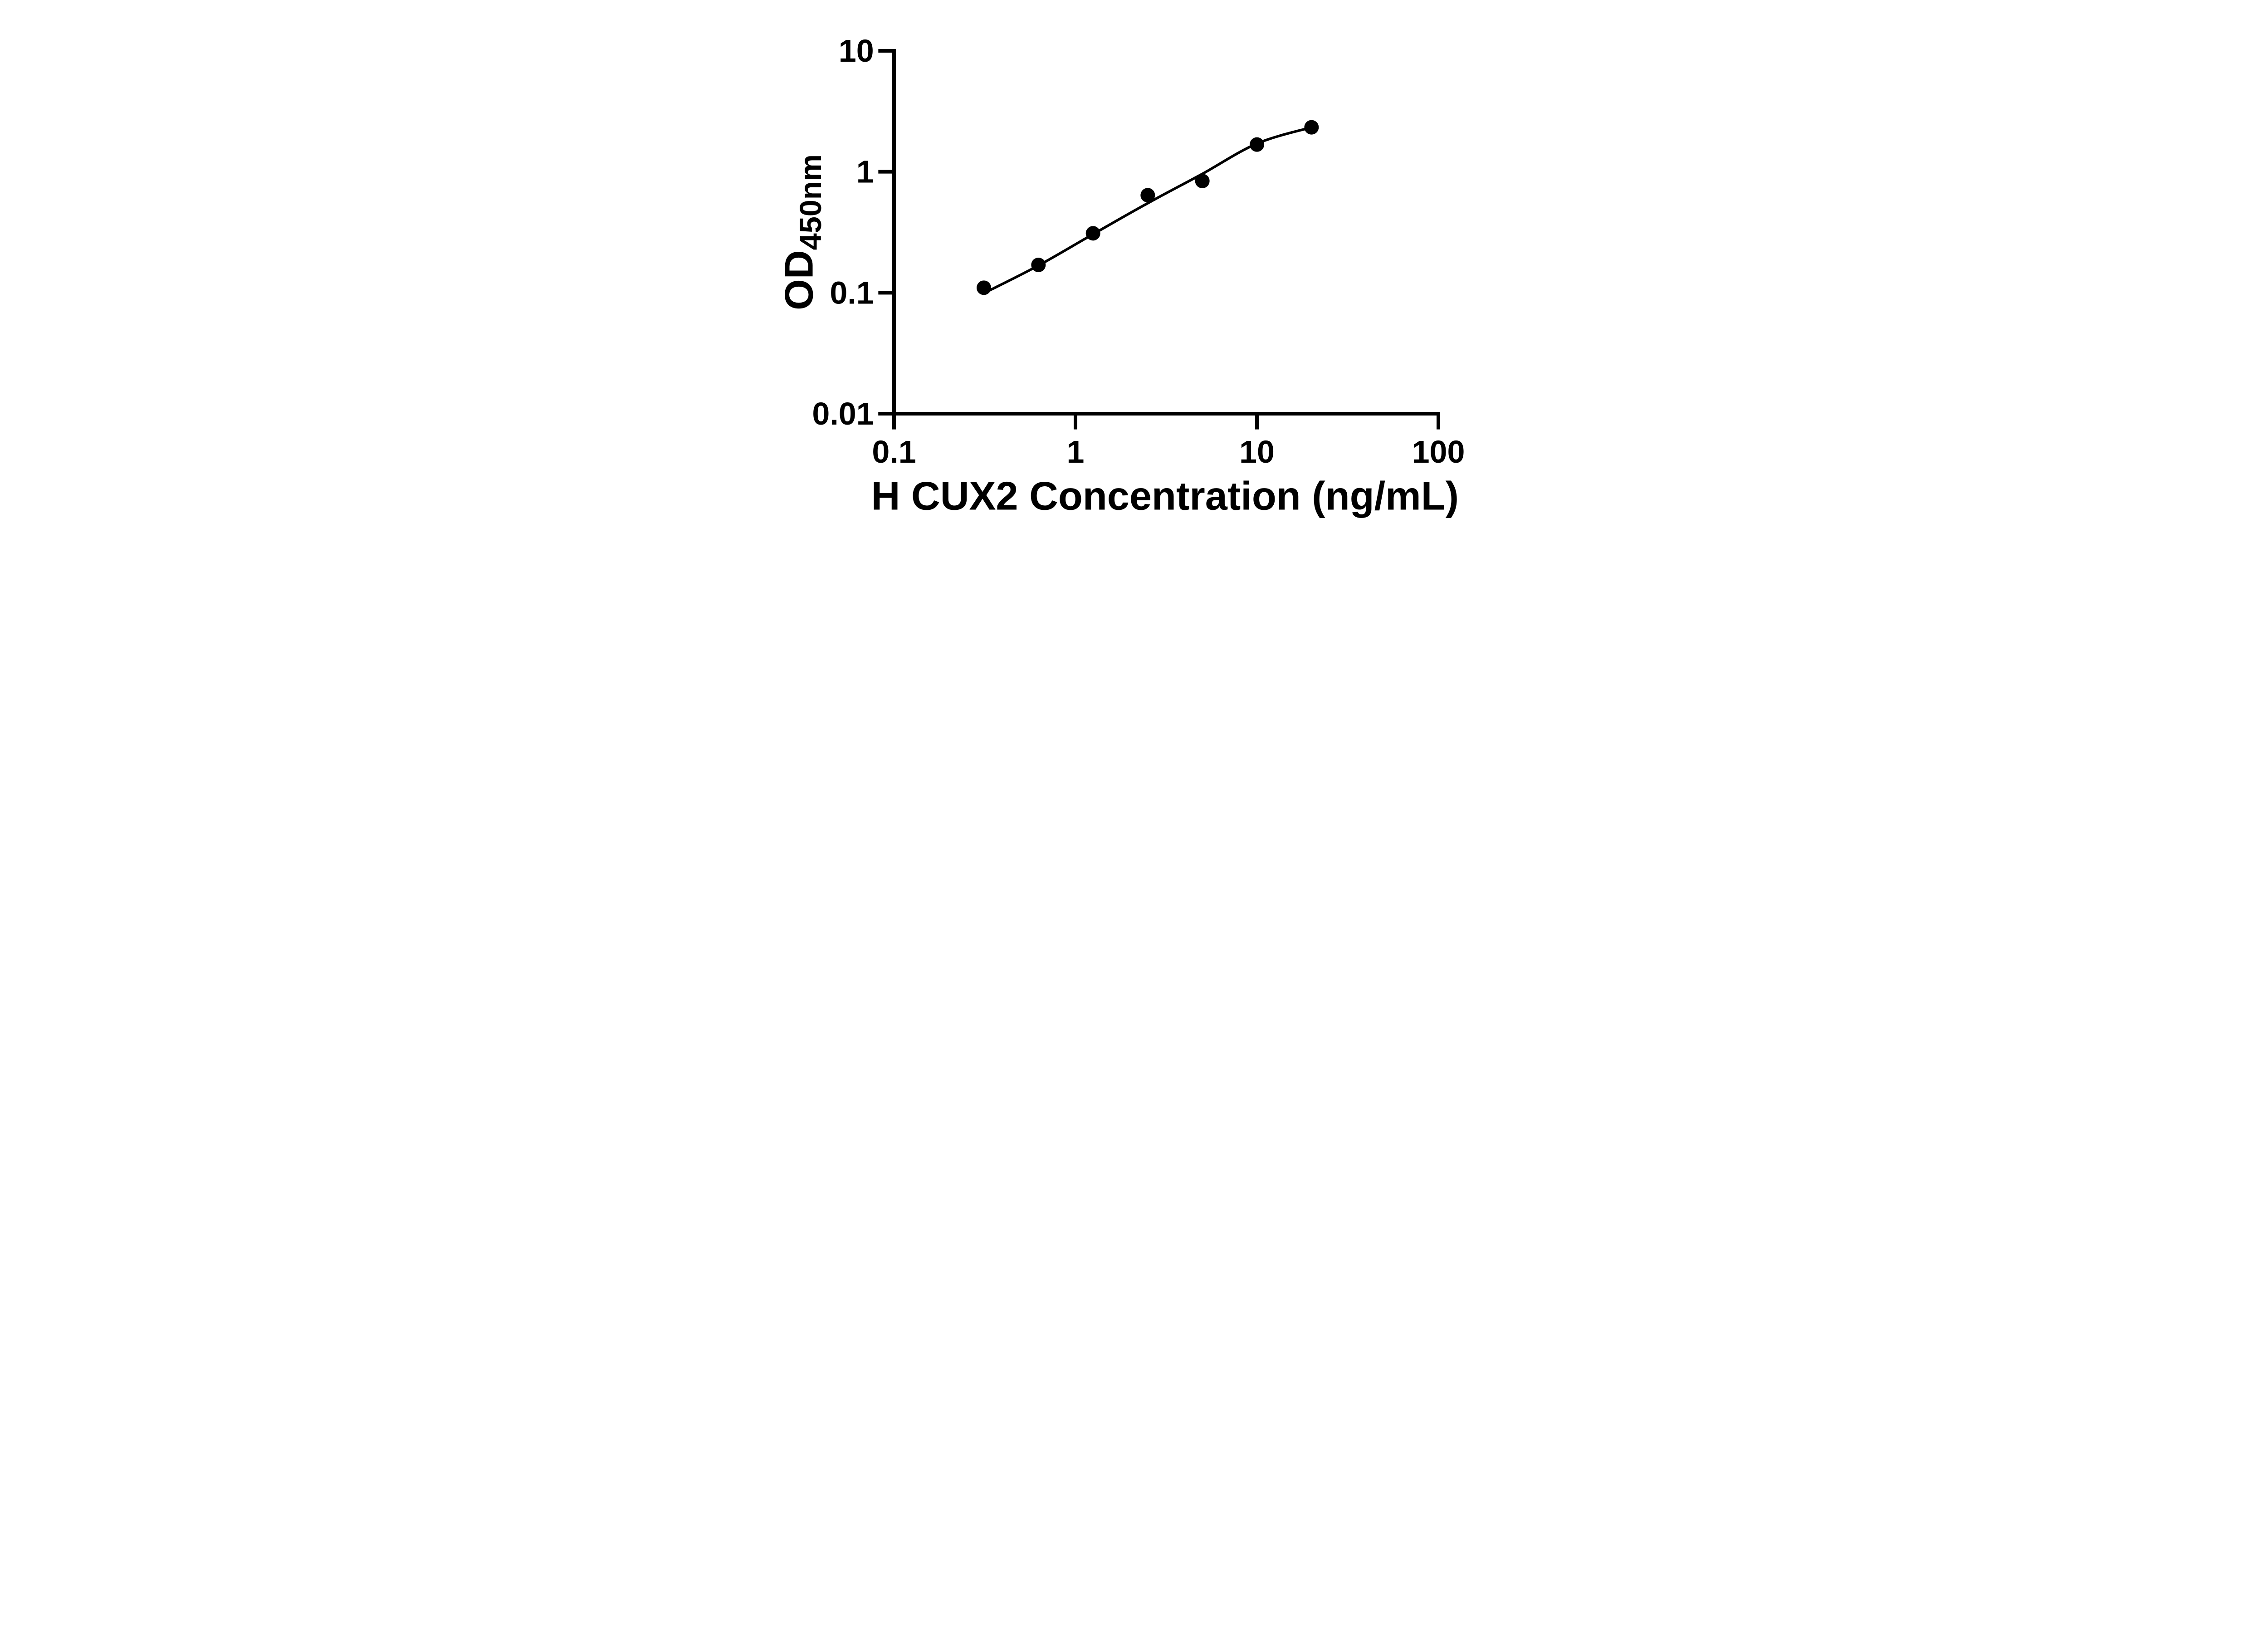  What do you see at coordinates (811, 202) in the screenshot?
I see `y-axis-title-subscript: 450nm` at bounding box center [811, 202].